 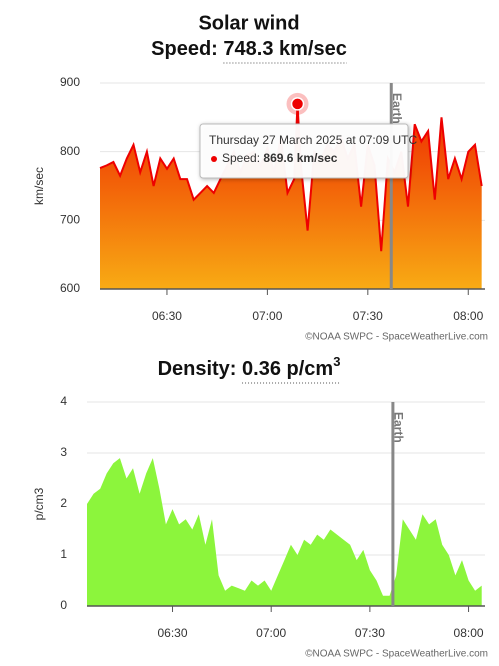 I want to click on chart-title: Solar wind, so click(x=248, y=23).